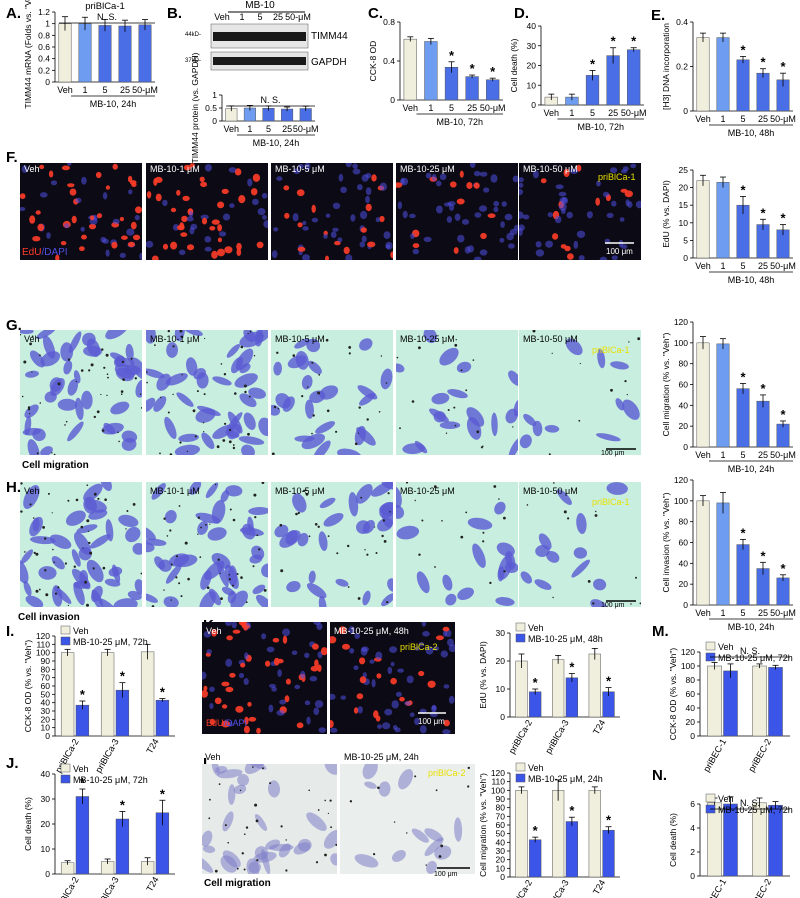  What do you see at coordinates (55, 465) in the screenshot?
I see `migration-caption: Cell migration` at bounding box center [55, 465].